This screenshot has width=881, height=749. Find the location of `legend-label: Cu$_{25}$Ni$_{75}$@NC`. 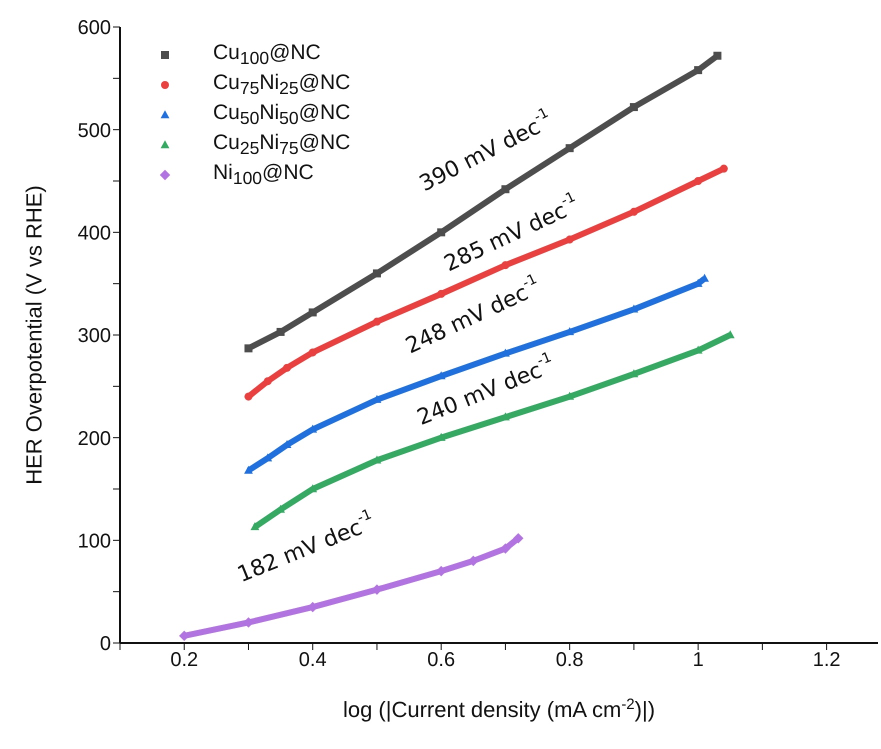

legend-label: Cu$_{25}$Ni$_{75}$@NC is located at coordinates (281, 145).